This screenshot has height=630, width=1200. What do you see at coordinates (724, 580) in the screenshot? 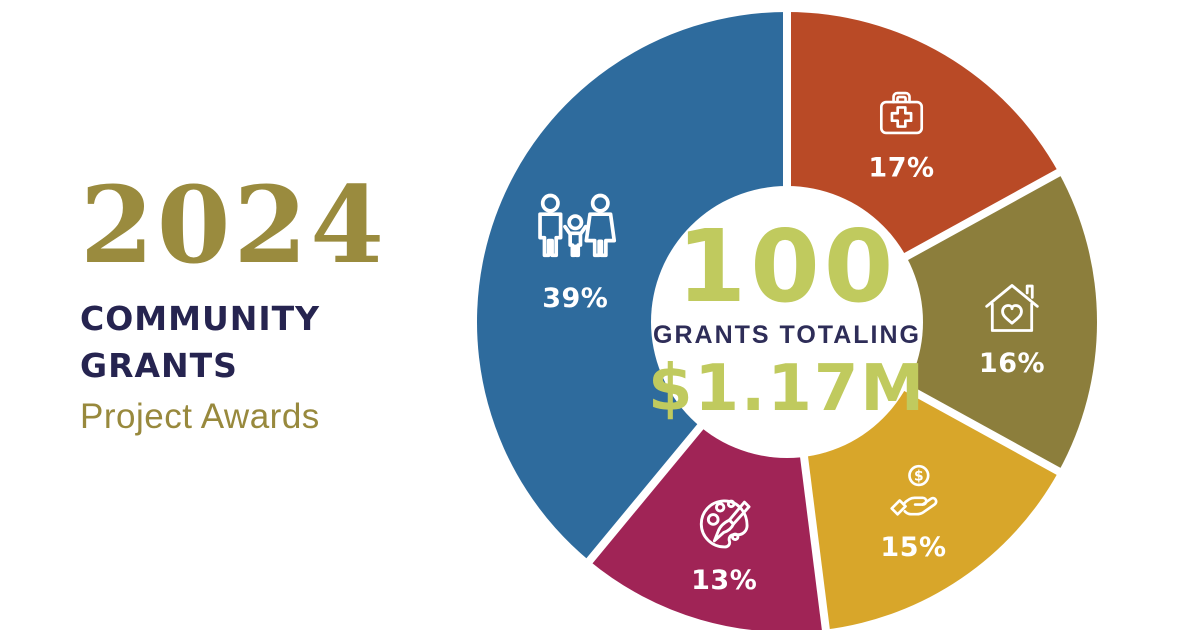
I see `segment-percent-label: 13%` at bounding box center [724, 580].